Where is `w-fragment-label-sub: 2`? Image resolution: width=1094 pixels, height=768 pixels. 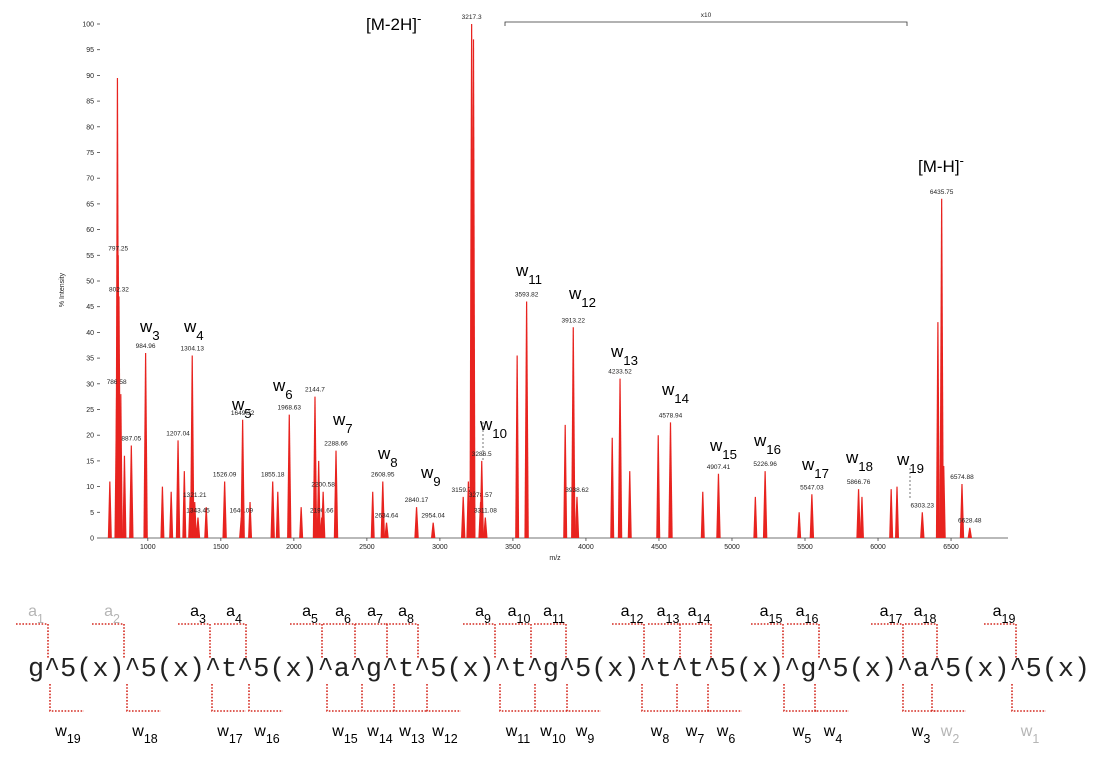
w-fragment-label-sub: 2 is located at coordinates (955, 739).